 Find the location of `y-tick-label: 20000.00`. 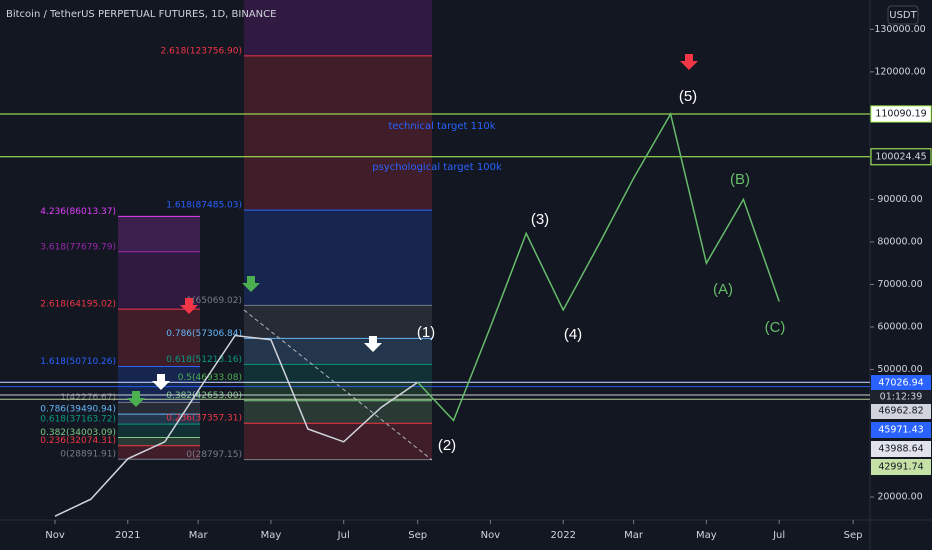

y-tick-label: 20000.00 is located at coordinates (899, 497).